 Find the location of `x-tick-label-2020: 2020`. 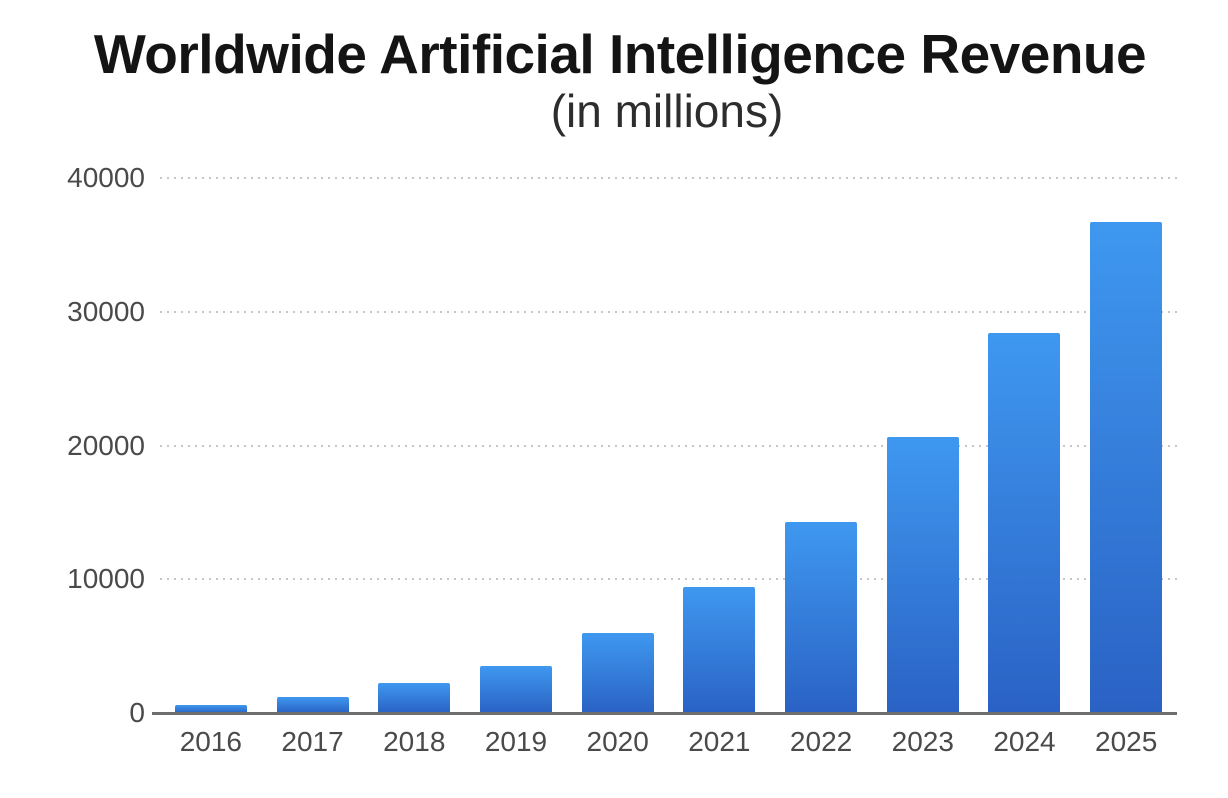

x-tick-label-2020: 2020 is located at coordinates (617, 741).